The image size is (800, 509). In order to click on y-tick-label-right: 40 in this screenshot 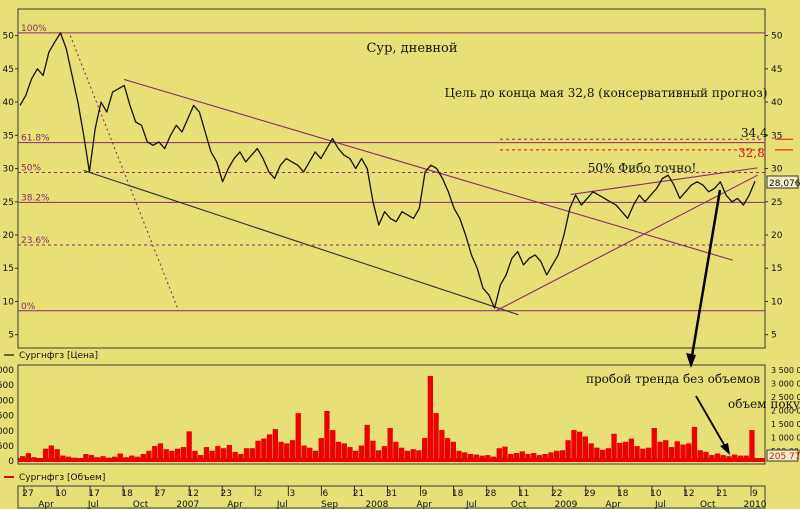, I will do `click(777, 103)`.